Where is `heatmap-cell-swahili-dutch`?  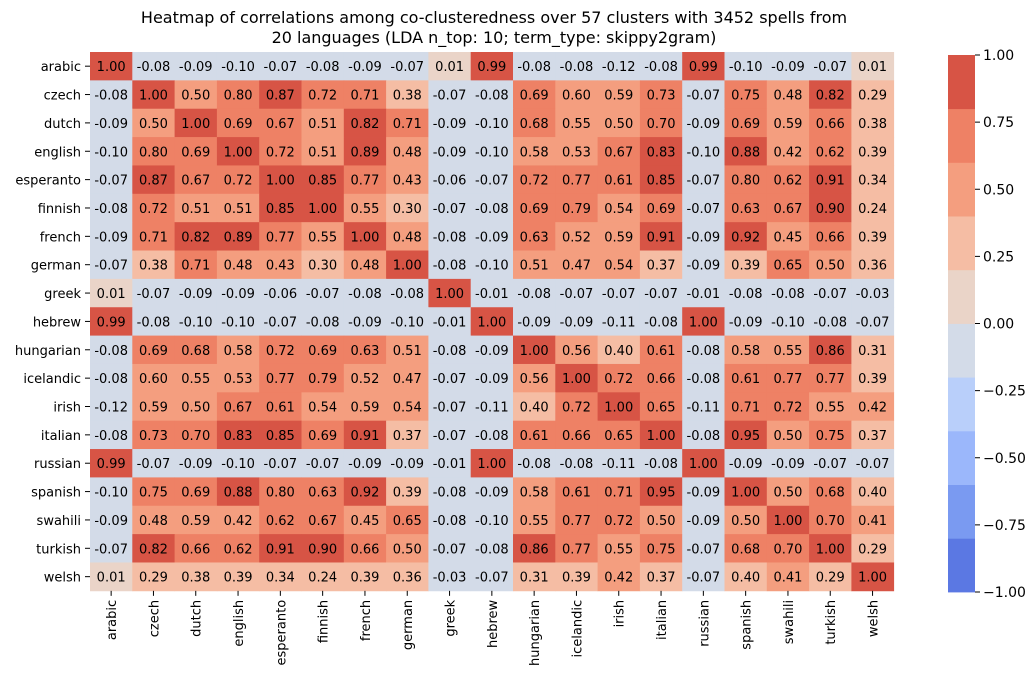
heatmap-cell-swahili-dutch is located at coordinates (196, 520).